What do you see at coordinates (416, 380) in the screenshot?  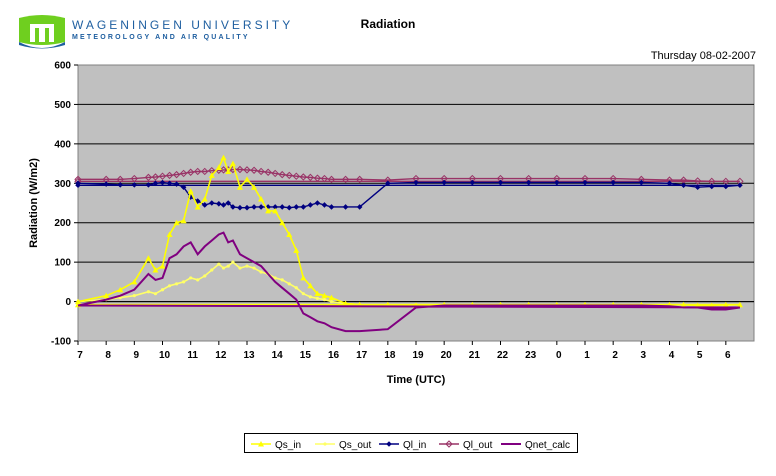 I see `x-axis-label: Time (UTC)` at bounding box center [416, 380].